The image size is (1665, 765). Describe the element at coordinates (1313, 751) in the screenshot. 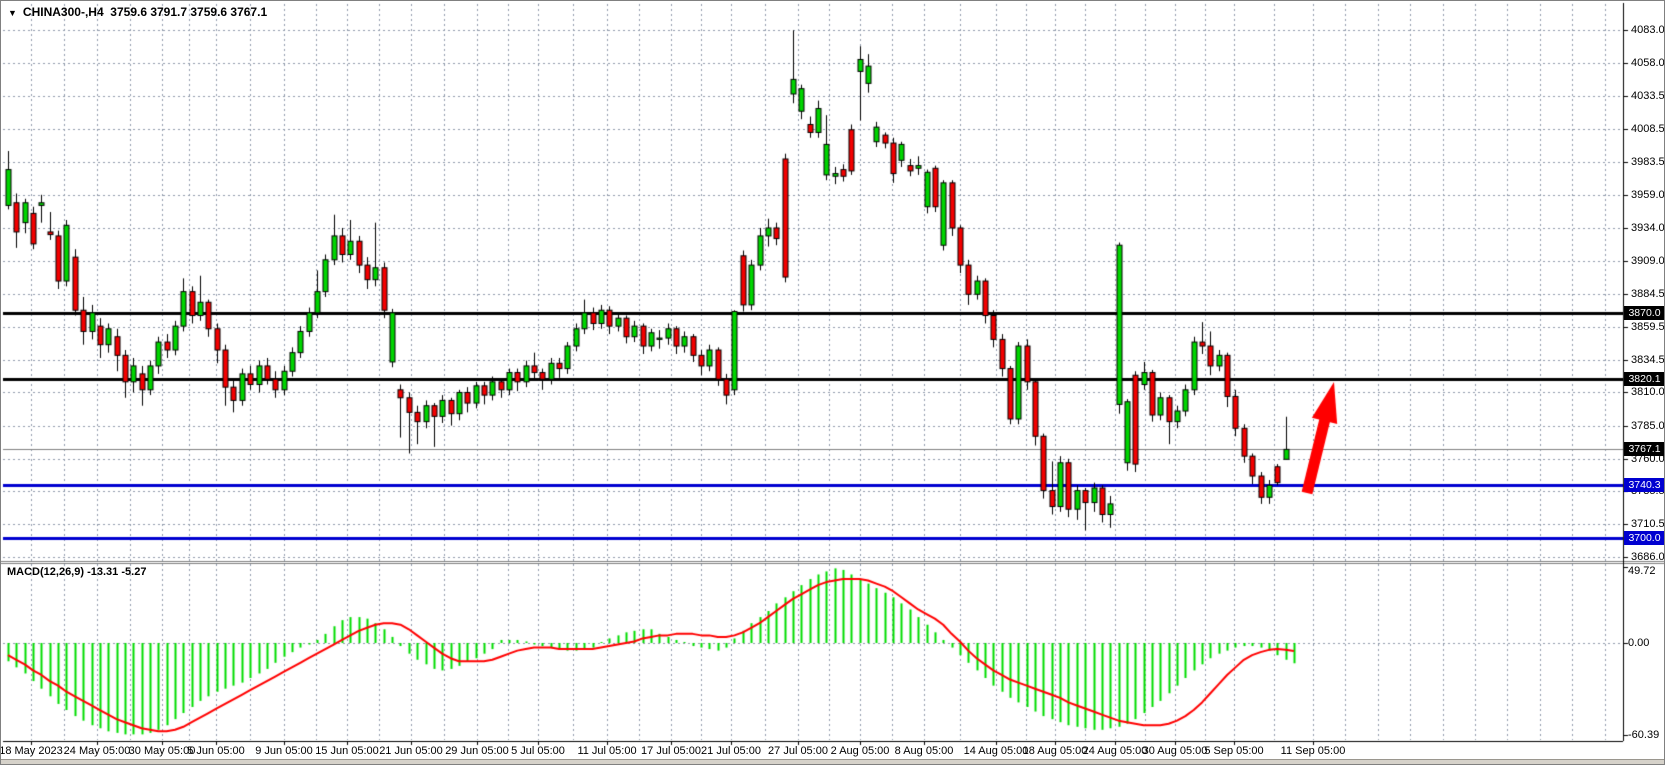

I see `date-tick-label: 11 Sep 05:00` at that location.